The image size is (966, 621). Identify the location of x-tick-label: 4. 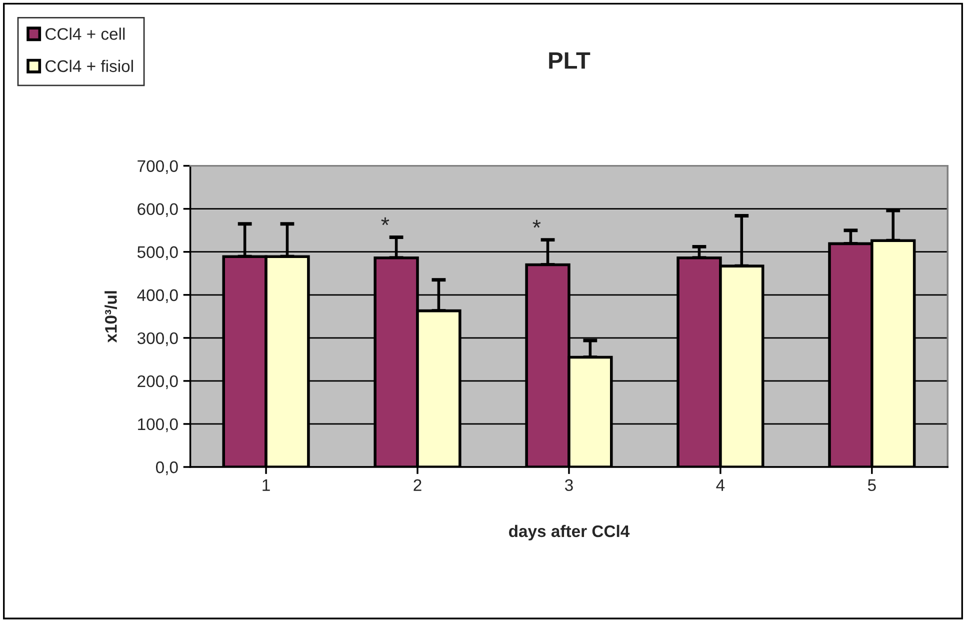
(720, 485).